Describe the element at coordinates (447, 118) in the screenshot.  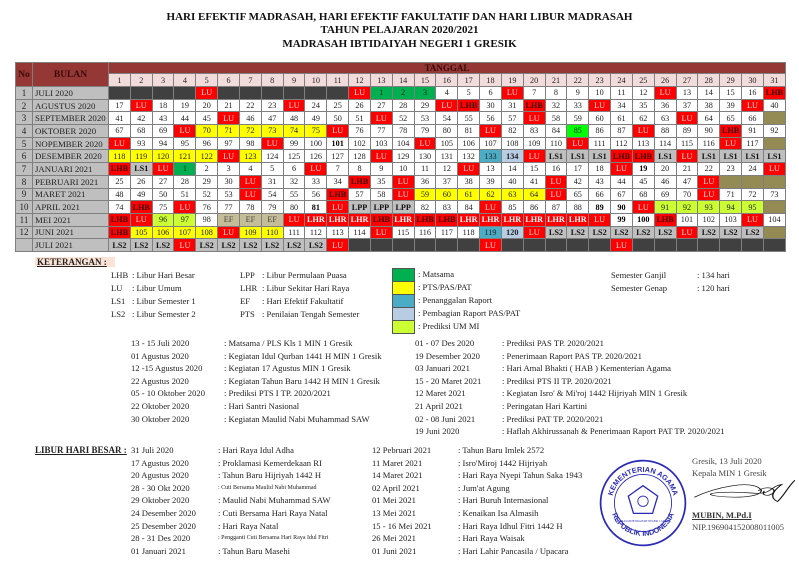
I see `calendar-cell: 54` at that location.